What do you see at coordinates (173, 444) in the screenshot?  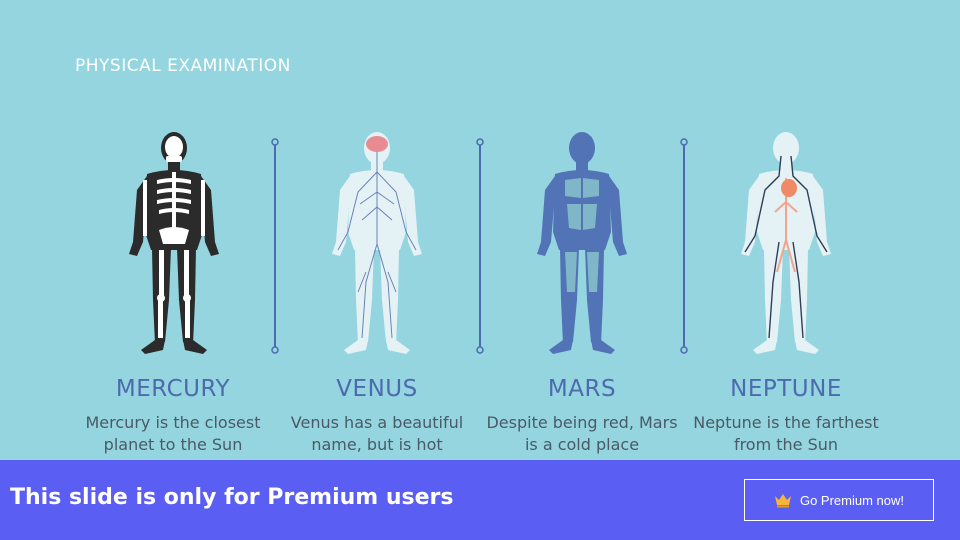 I see `mercury-desc-line2: planet to the Sun` at bounding box center [173, 444].